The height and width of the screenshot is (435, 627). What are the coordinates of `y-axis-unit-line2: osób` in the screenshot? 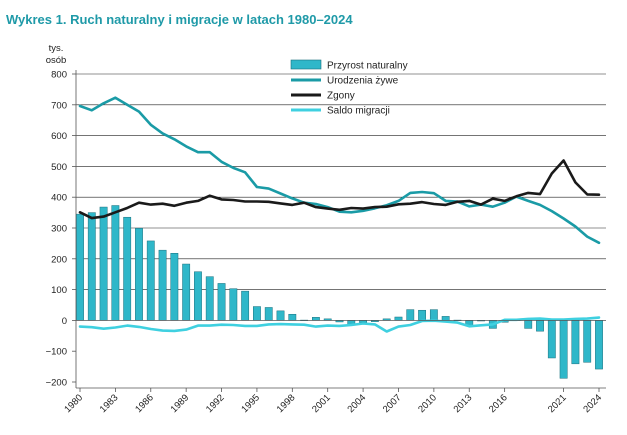 It's located at (56, 60).